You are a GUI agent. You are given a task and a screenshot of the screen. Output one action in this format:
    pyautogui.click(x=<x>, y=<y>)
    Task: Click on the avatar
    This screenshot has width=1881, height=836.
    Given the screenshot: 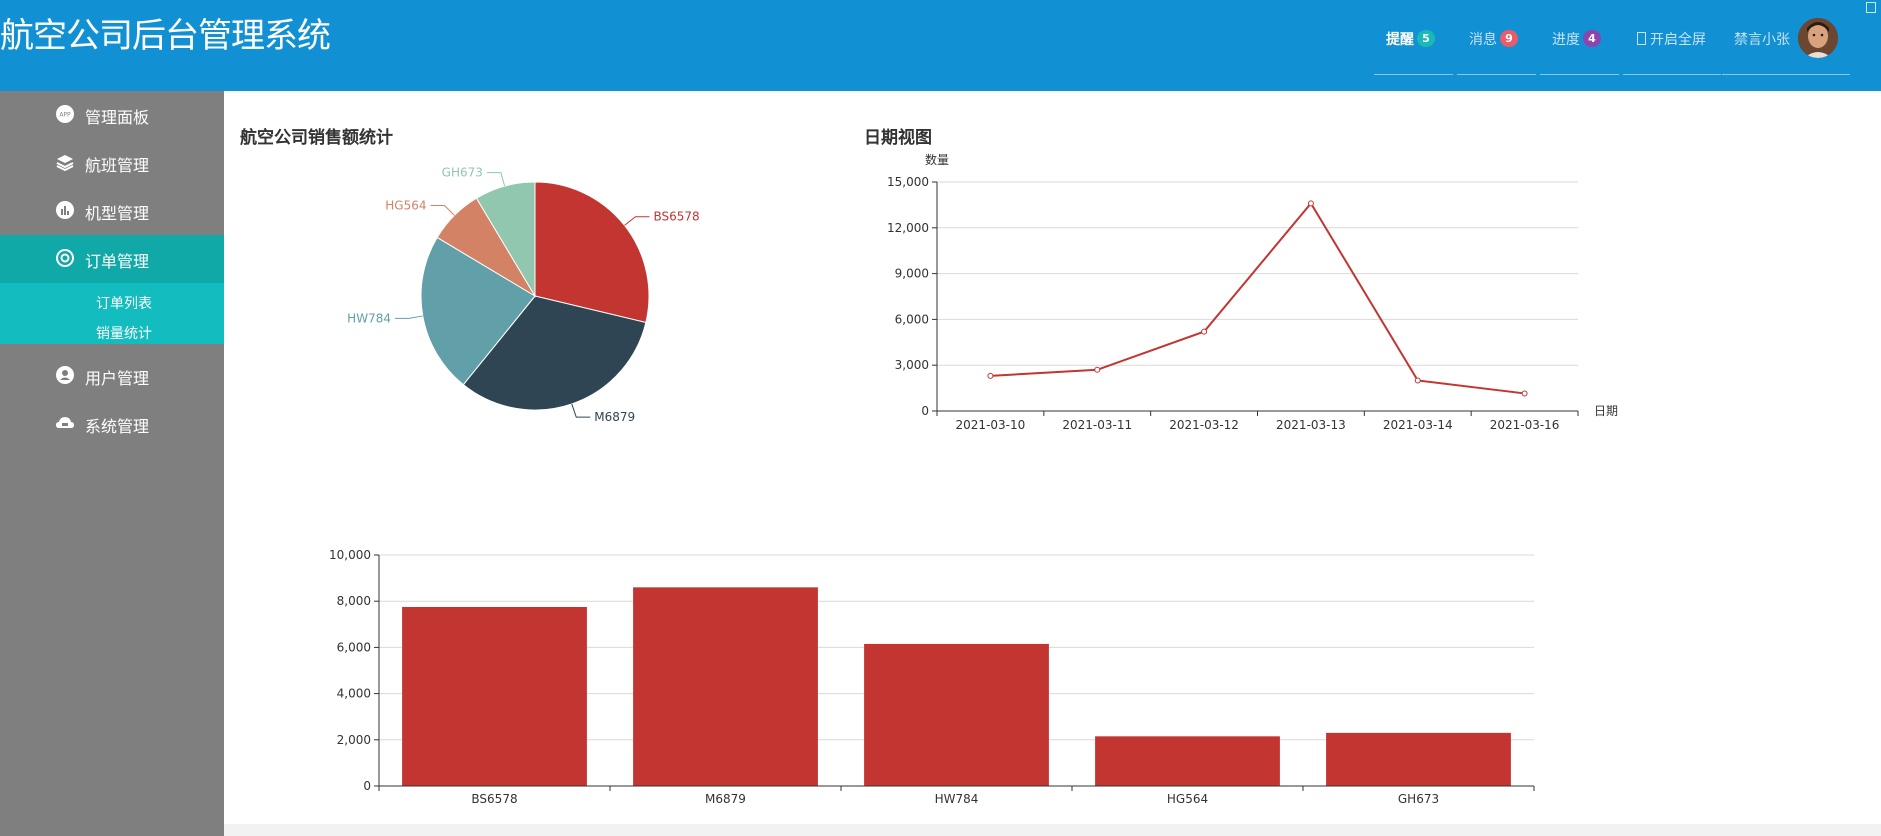 What is the action you would take?
    pyautogui.click(x=1818, y=38)
    